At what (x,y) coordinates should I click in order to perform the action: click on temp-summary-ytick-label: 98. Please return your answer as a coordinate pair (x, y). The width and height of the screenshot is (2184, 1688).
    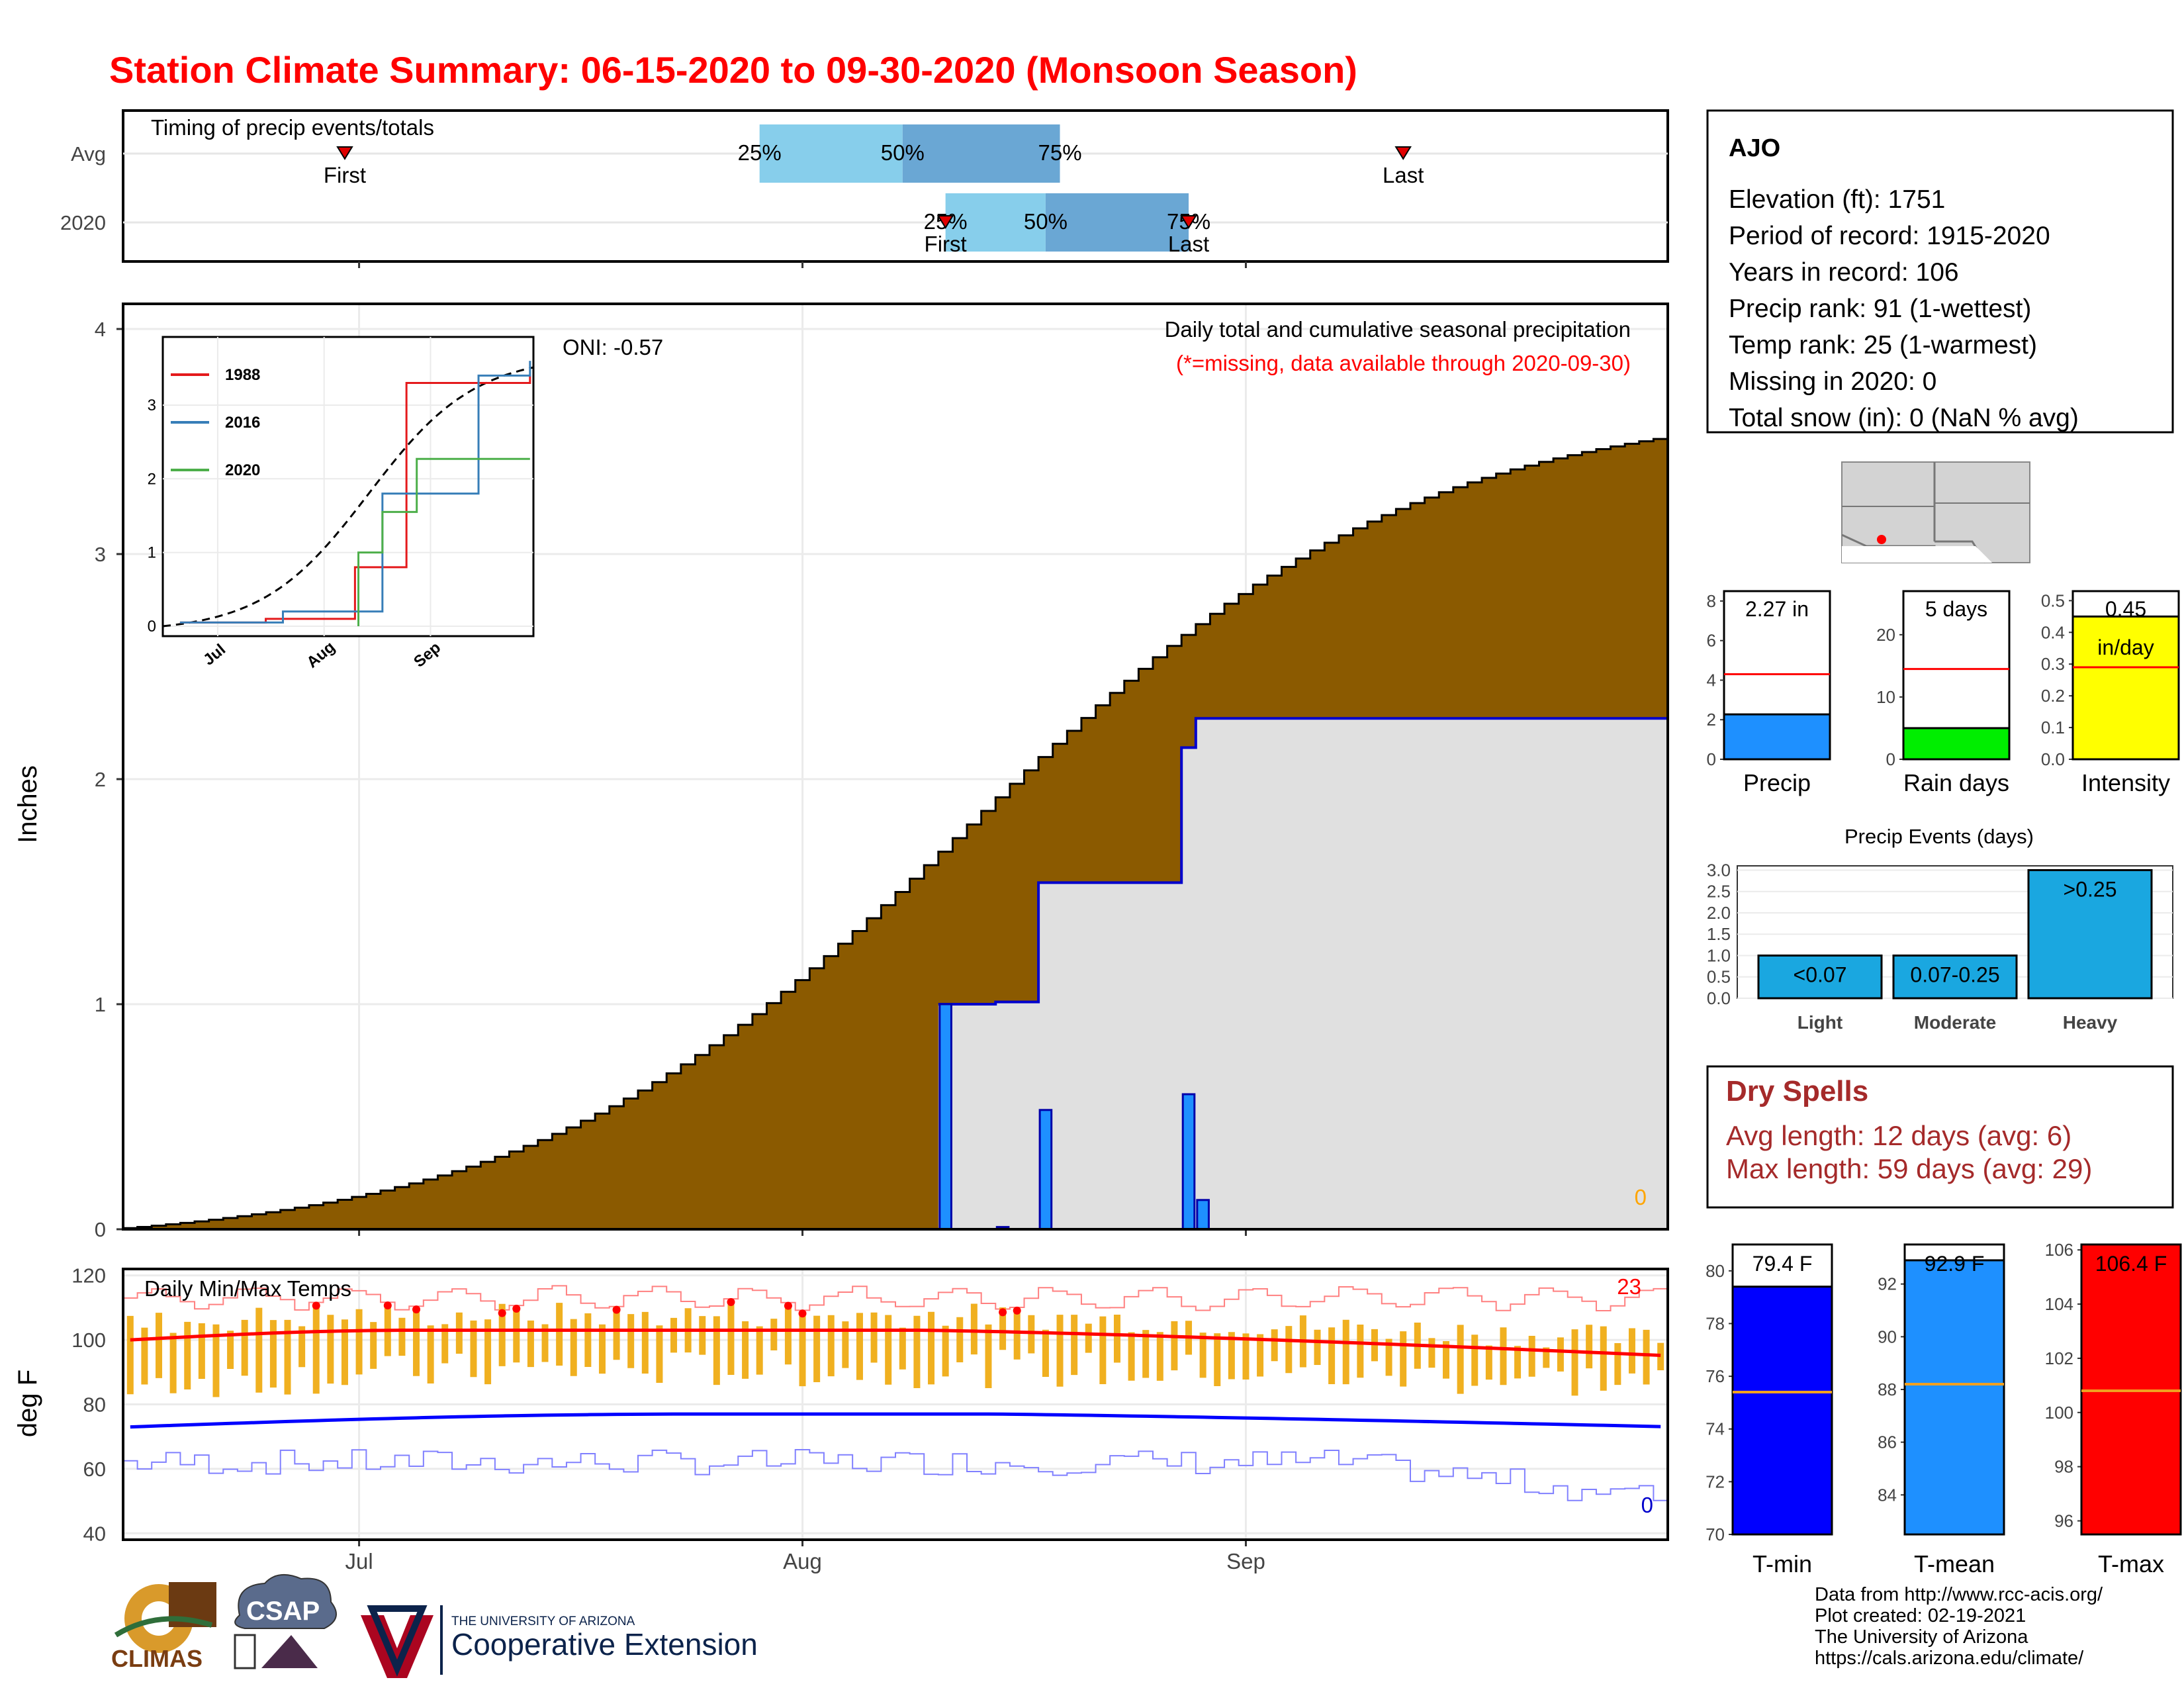
    Looking at the image, I should click on (2063, 1467).